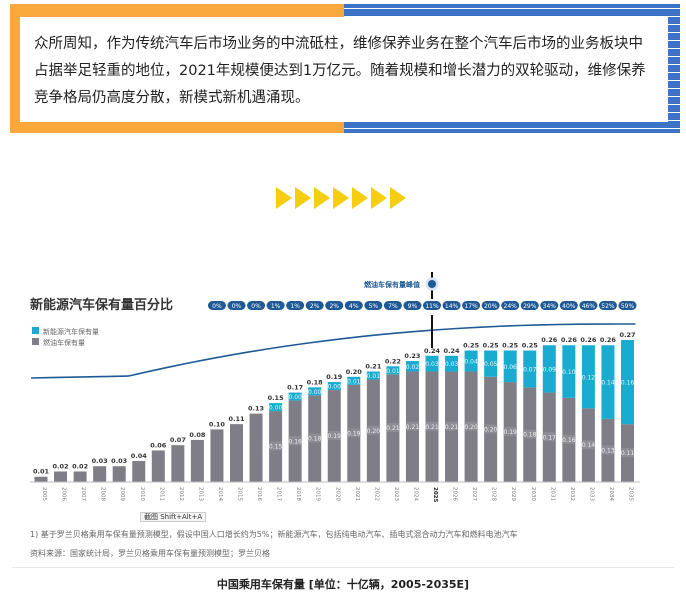  Describe the element at coordinates (35, 341) in the screenshot. I see `legend-swatch-fuel` at that location.